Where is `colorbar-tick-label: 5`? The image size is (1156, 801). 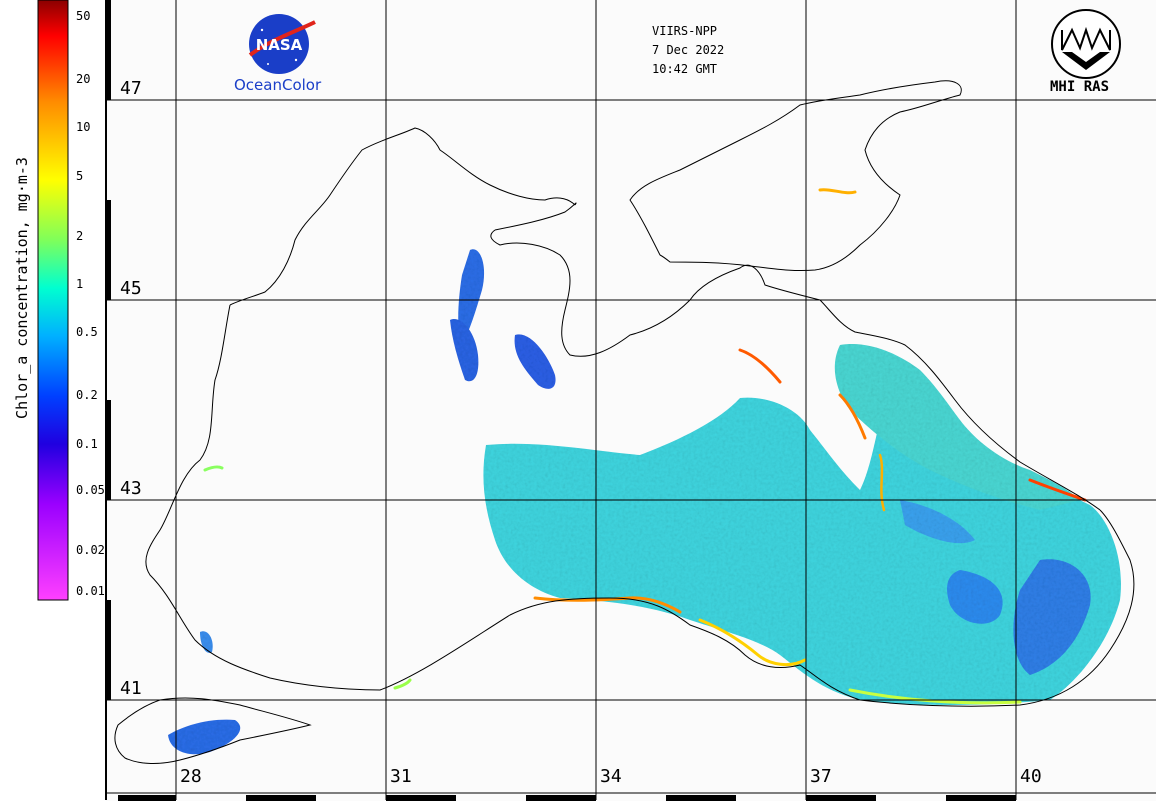
colorbar-tick-label: 5 is located at coordinates (80, 176).